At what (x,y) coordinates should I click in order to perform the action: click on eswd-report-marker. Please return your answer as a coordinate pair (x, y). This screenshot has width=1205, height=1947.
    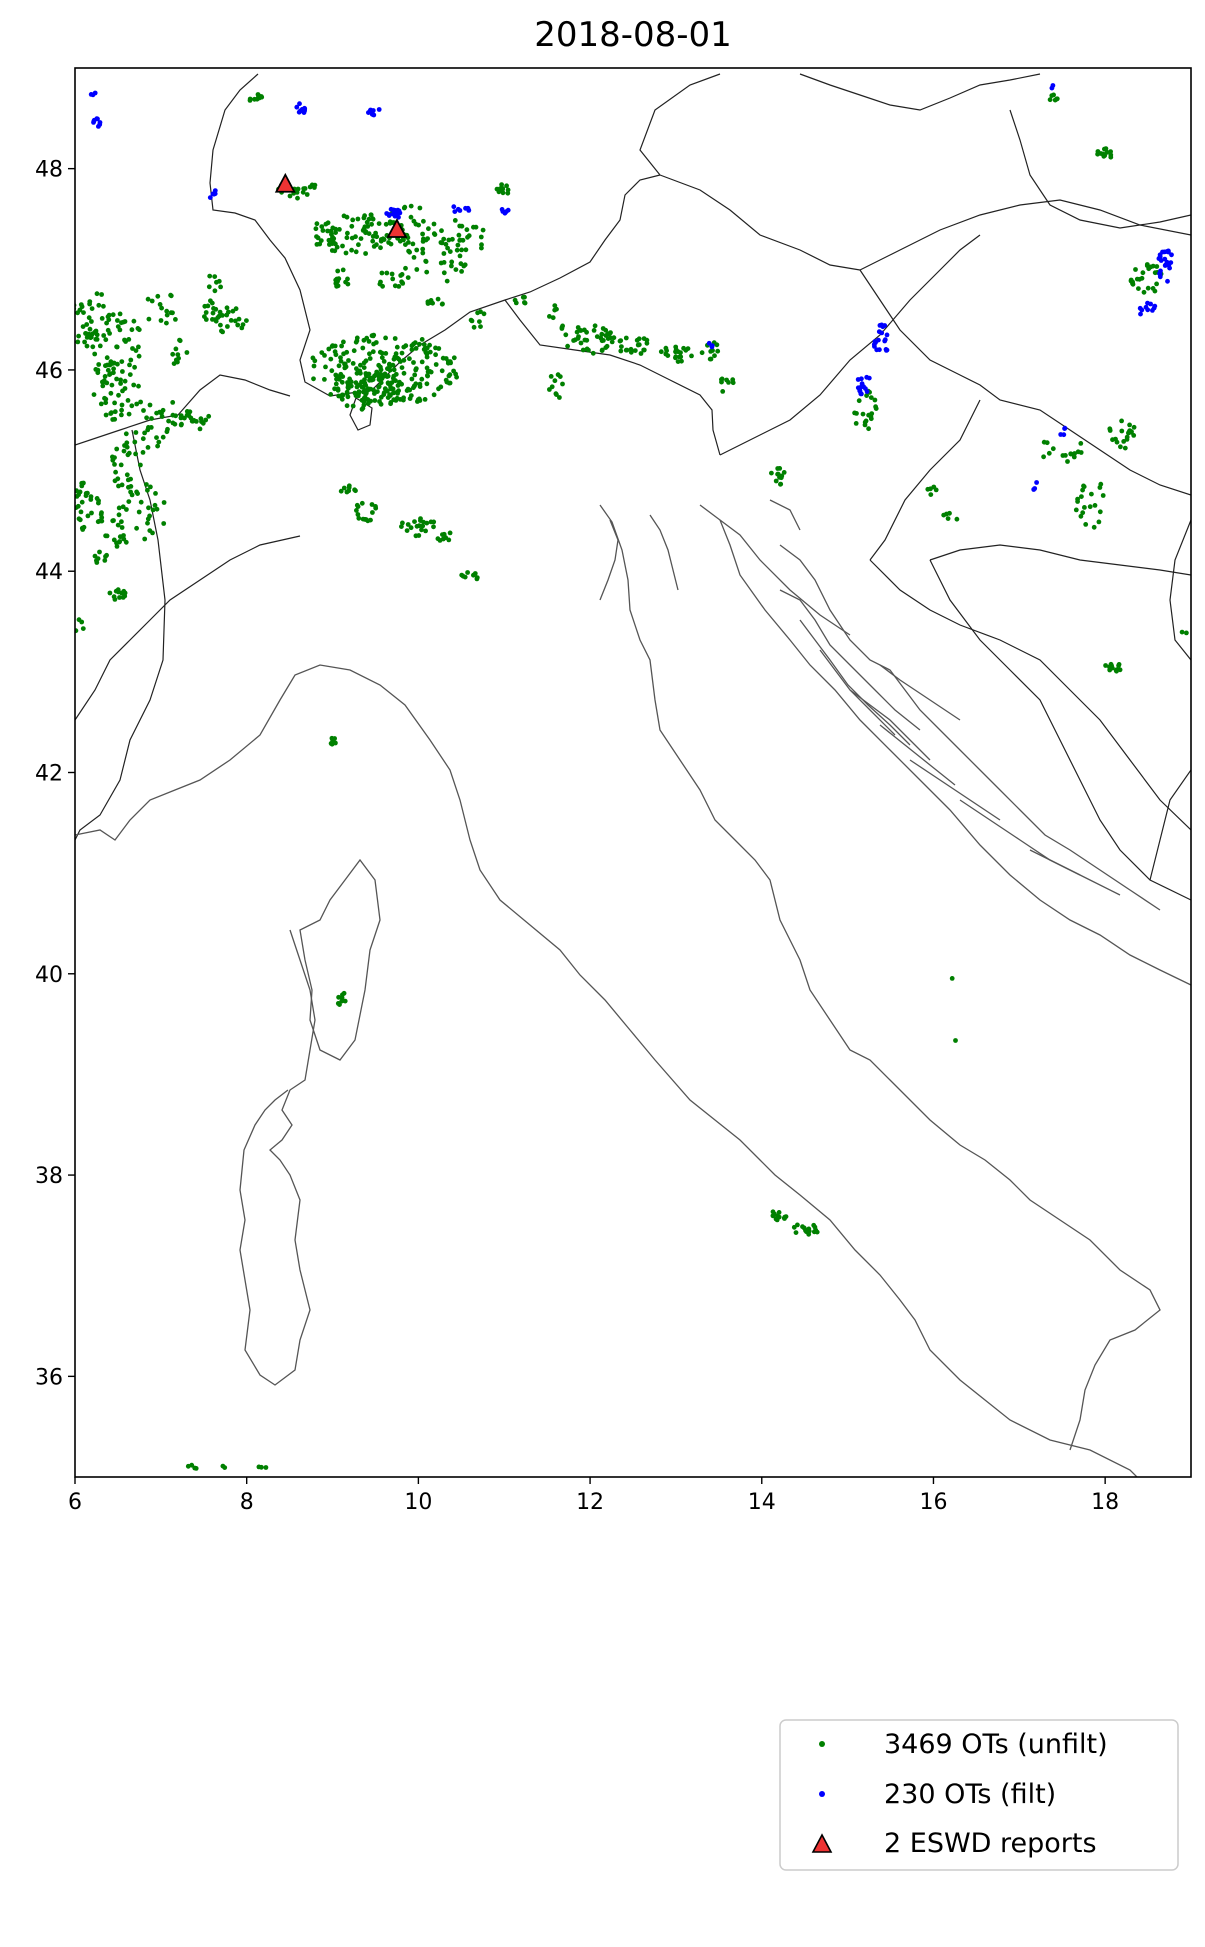
    Looking at the image, I should click on (397, 228).